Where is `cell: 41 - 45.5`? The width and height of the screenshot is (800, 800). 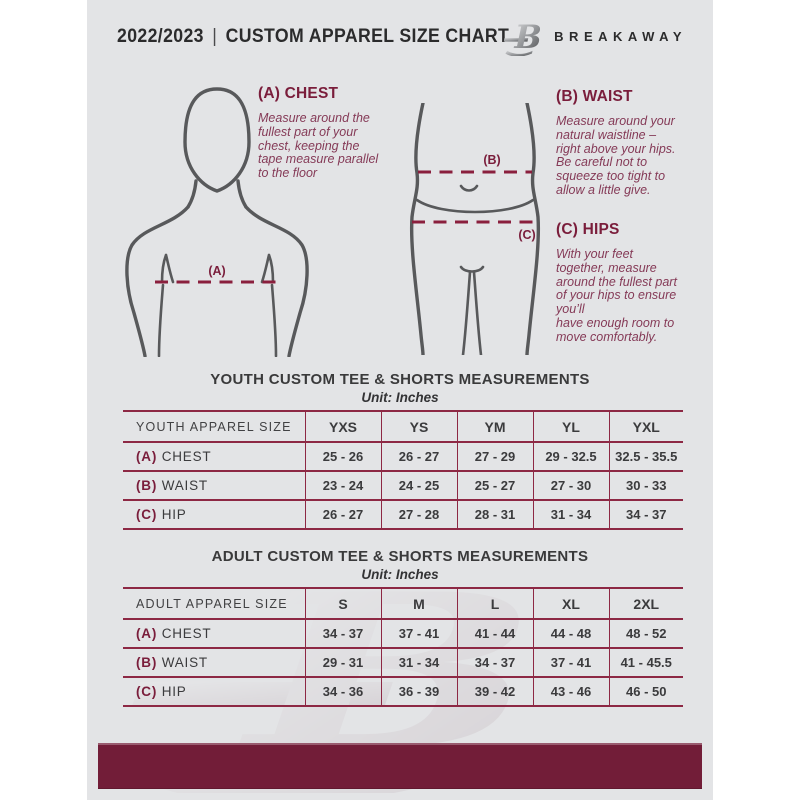 cell: 41 - 45.5 is located at coordinates (645, 662).